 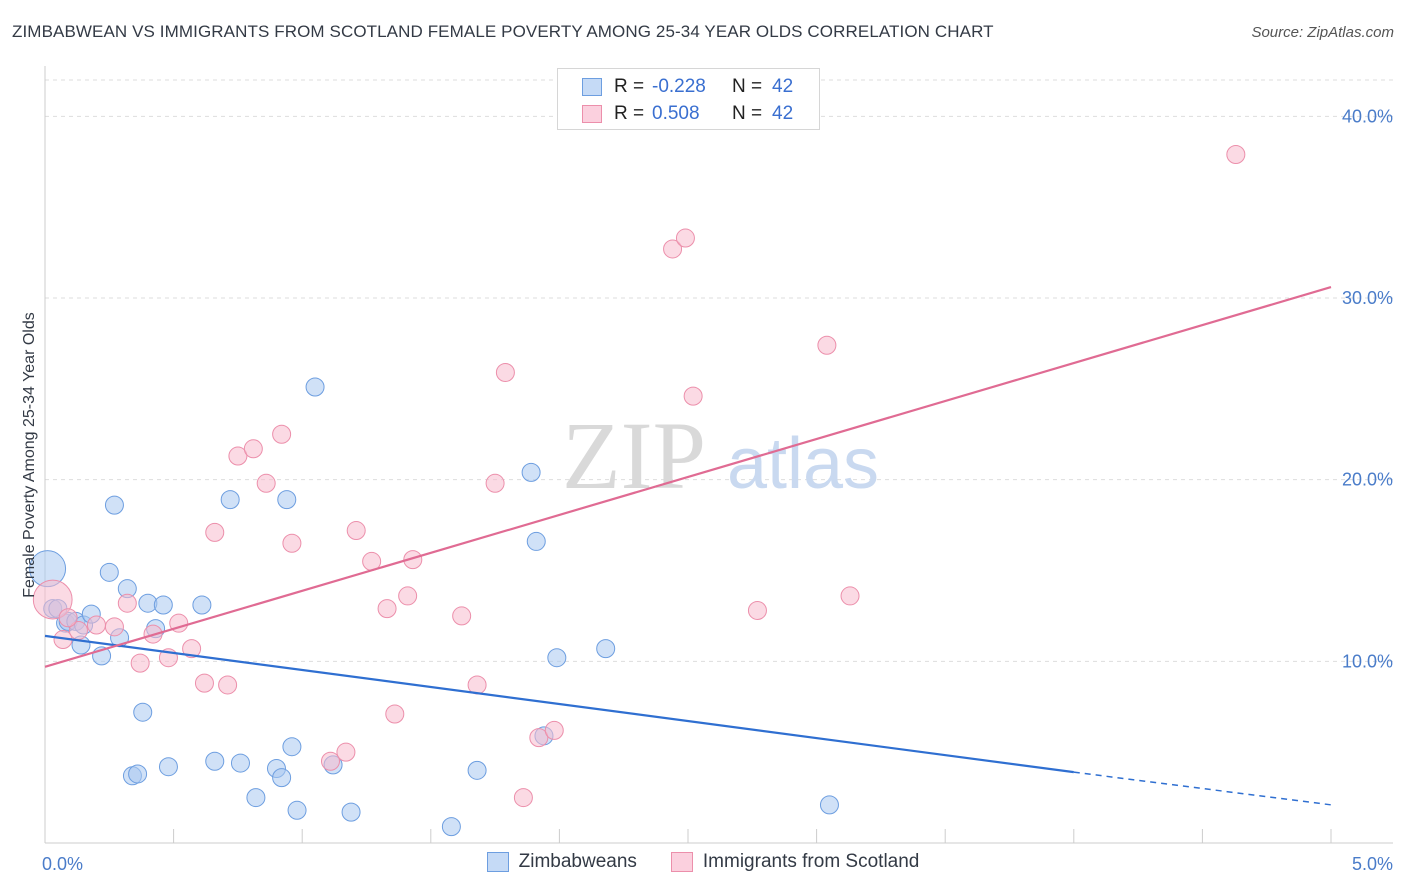 I want to click on legend-row-immigrants-from-scotland: R = 0.508 N = 42, so click(x=687, y=114).